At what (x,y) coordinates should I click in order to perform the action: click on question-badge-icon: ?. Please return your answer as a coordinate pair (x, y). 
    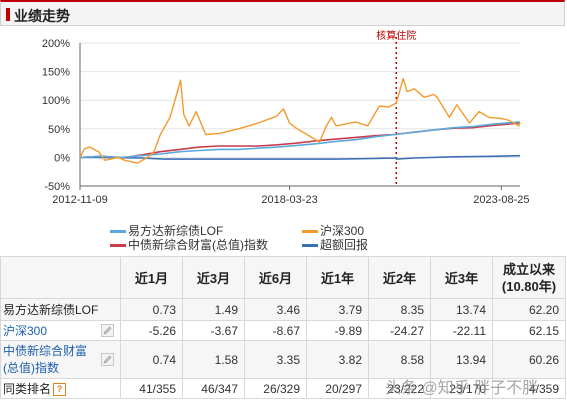
    Looking at the image, I should click on (60, 390).